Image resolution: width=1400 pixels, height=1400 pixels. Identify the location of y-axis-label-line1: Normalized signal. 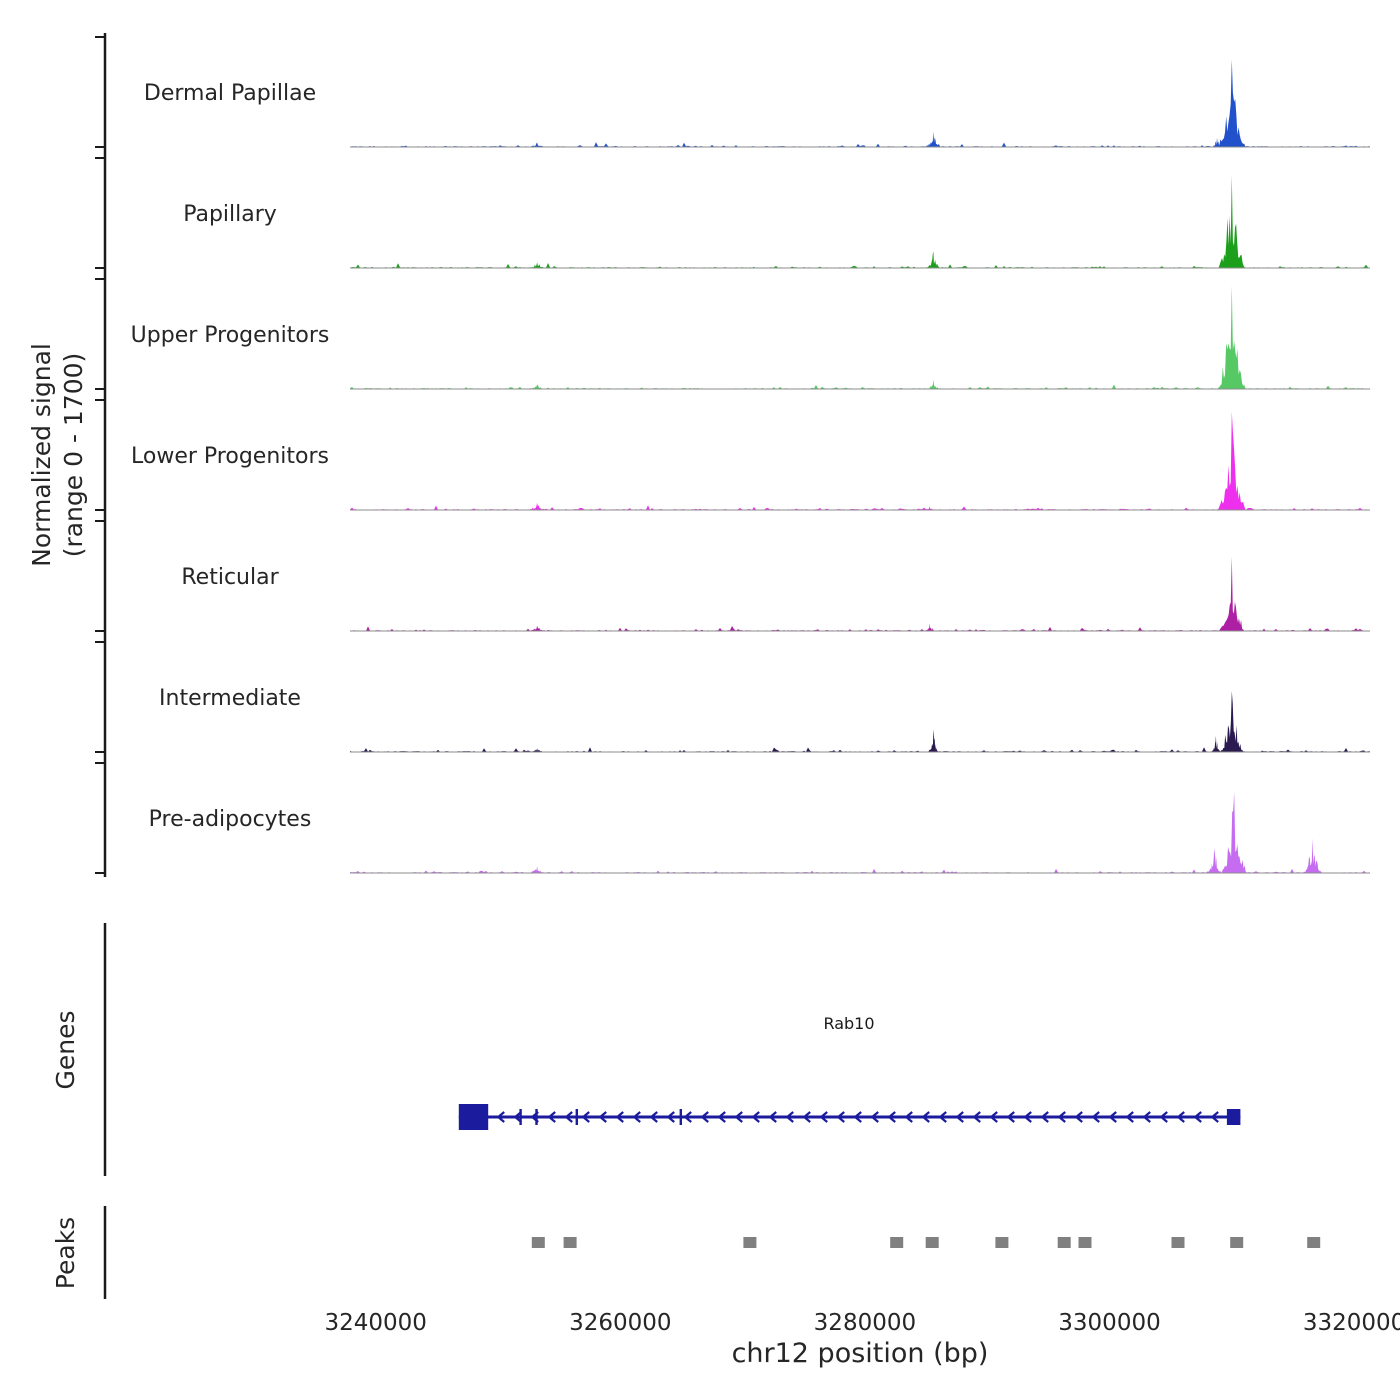
(41, 455).